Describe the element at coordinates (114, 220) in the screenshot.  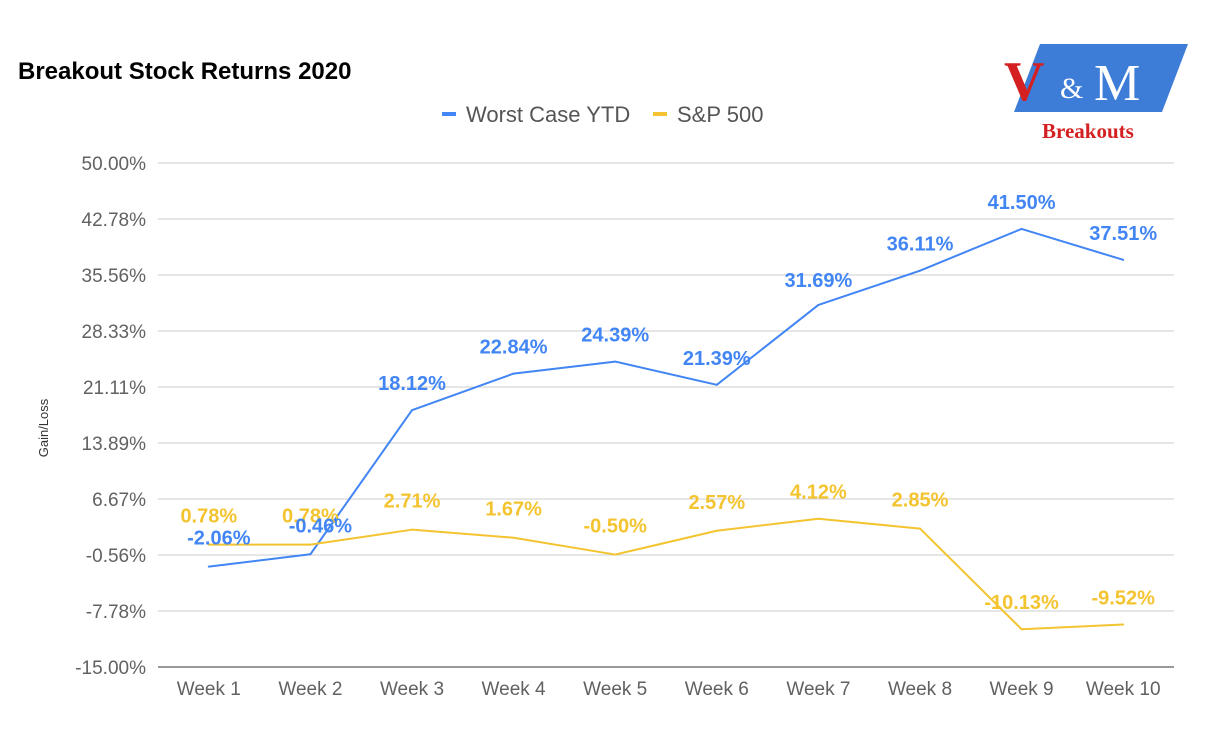
I see `y-tick-label: 42.78%` at that location.